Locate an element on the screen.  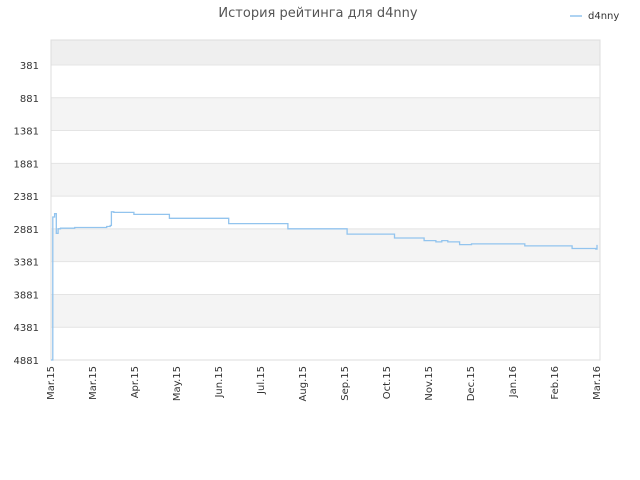
y-tick-label: 4881 is located at coordinates (26, 361).